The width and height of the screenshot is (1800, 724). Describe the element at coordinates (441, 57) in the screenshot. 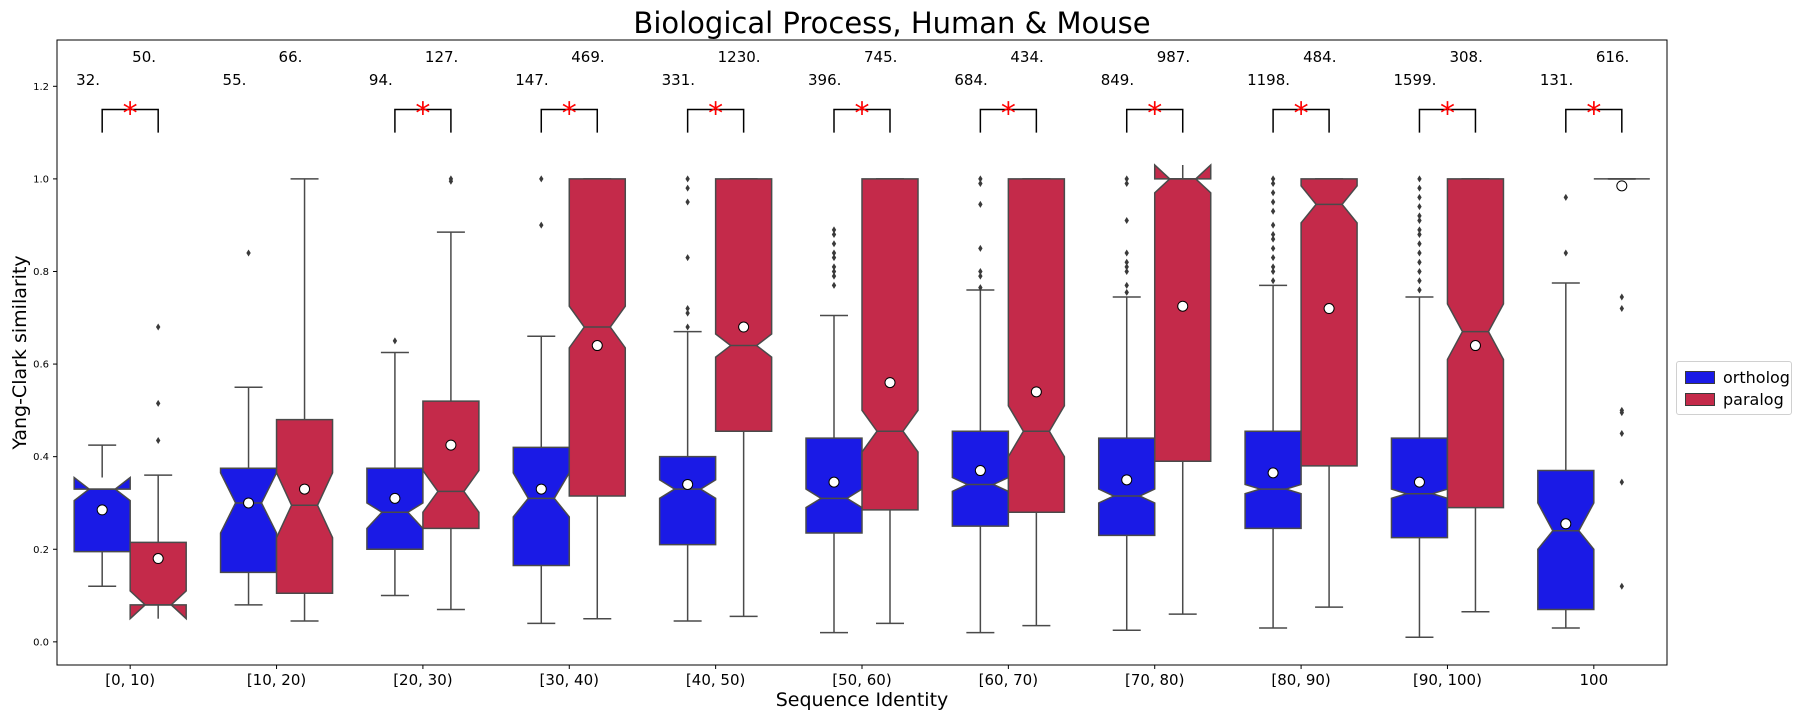

I see `paralog-count-label: 127.` at that location.